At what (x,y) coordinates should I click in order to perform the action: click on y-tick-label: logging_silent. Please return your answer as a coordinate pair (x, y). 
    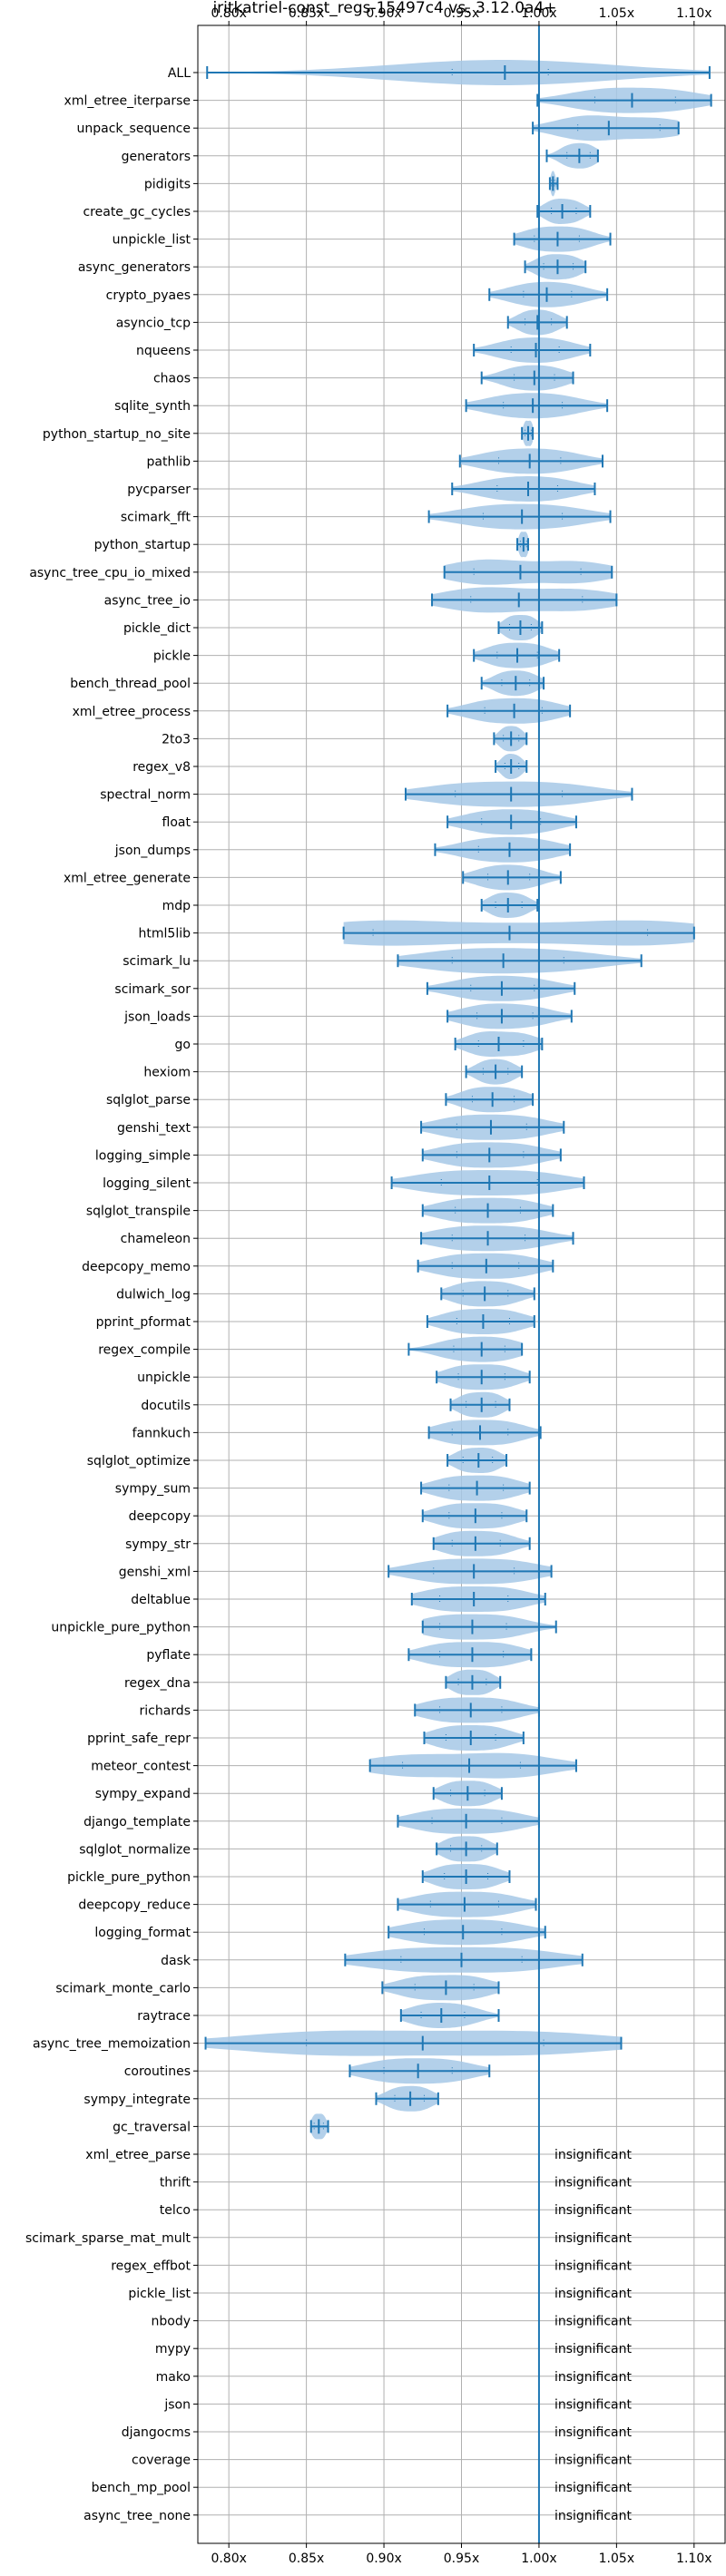
    Looking at the image, I should click on (147, 1183).